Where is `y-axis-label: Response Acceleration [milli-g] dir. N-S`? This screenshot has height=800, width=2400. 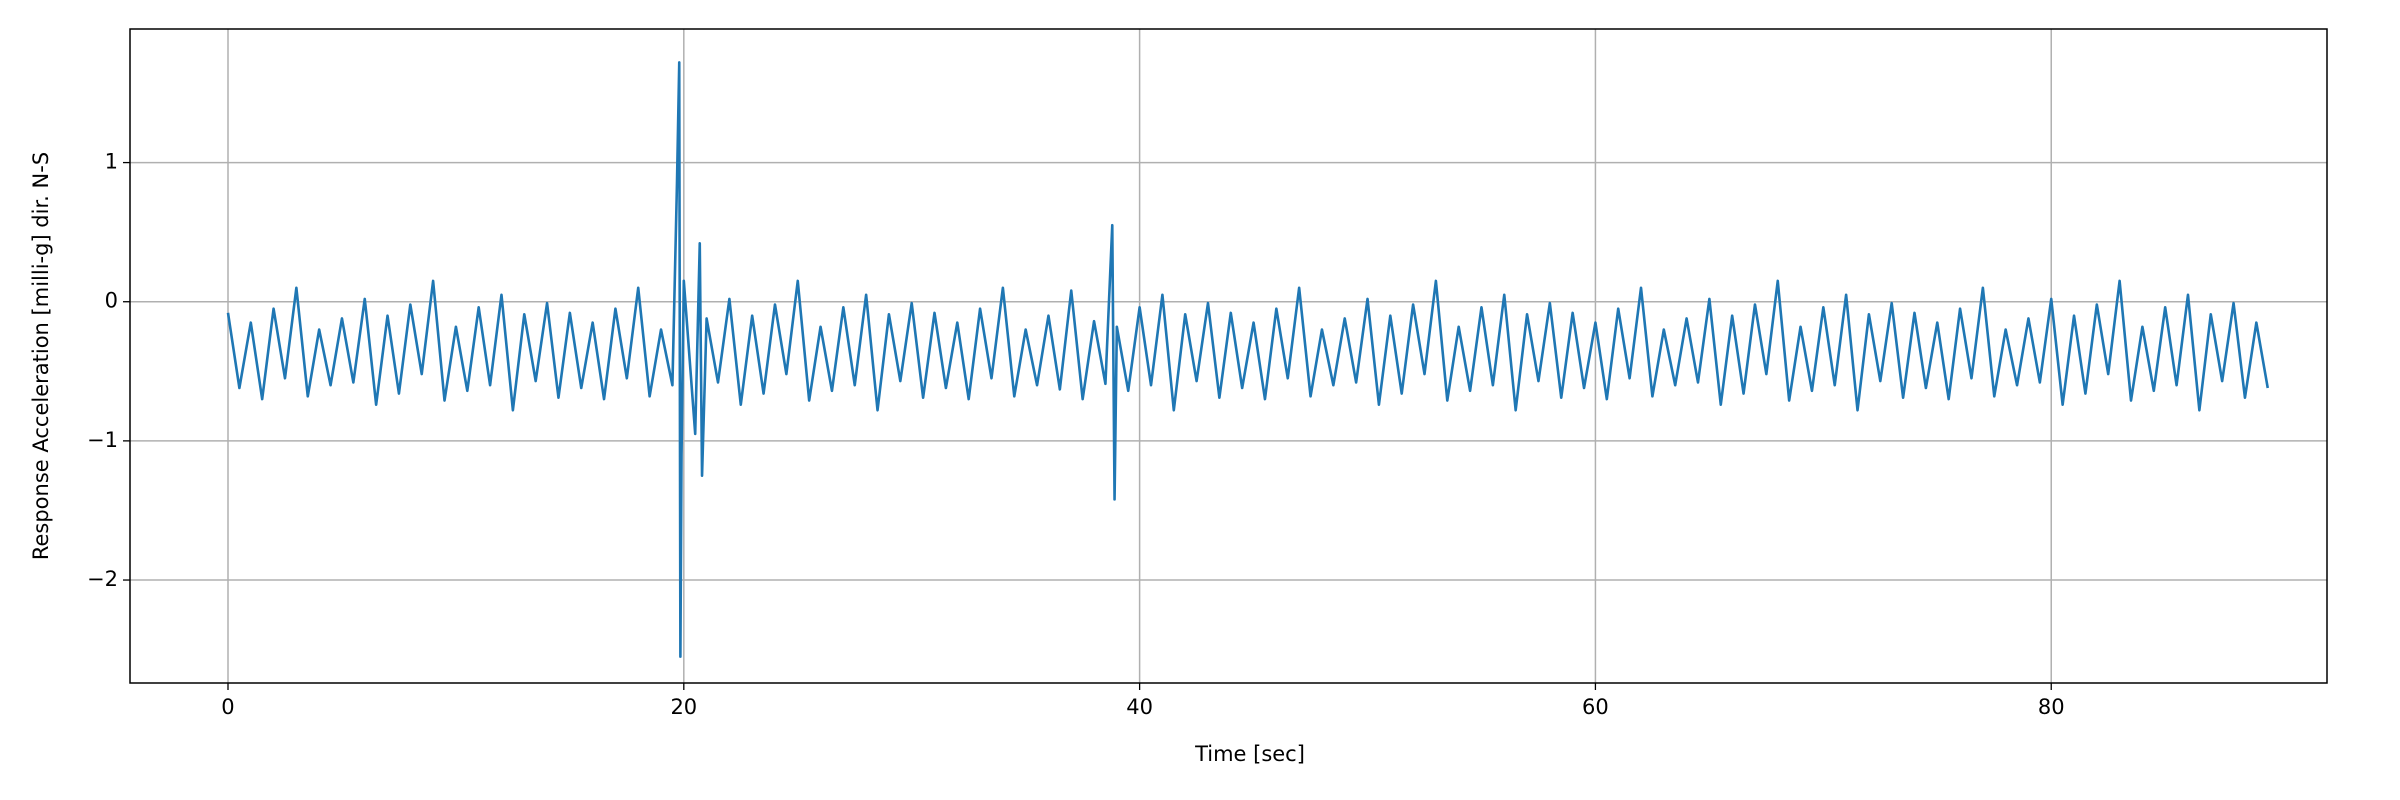 y-axis-label: Response Acceleration [milli-g] dir. N-S is located at coordinates (41, 356).